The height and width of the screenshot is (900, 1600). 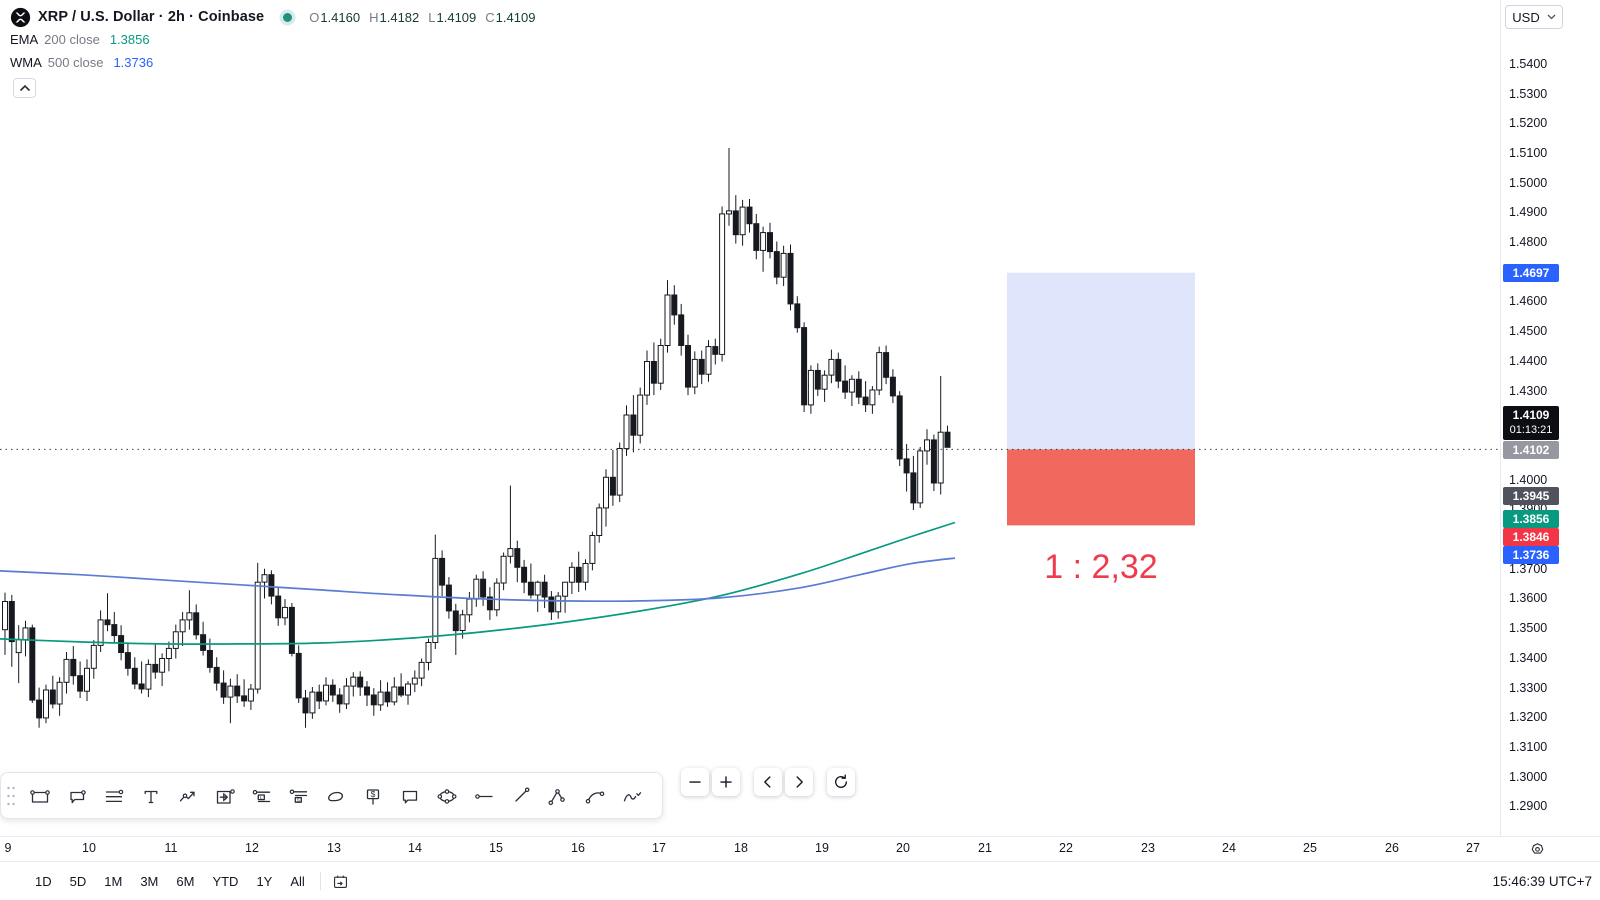 What do you see at coordinates (496, 848) in the screenshot?
I see `time-tick: 15` at bounding box center [496, 848].